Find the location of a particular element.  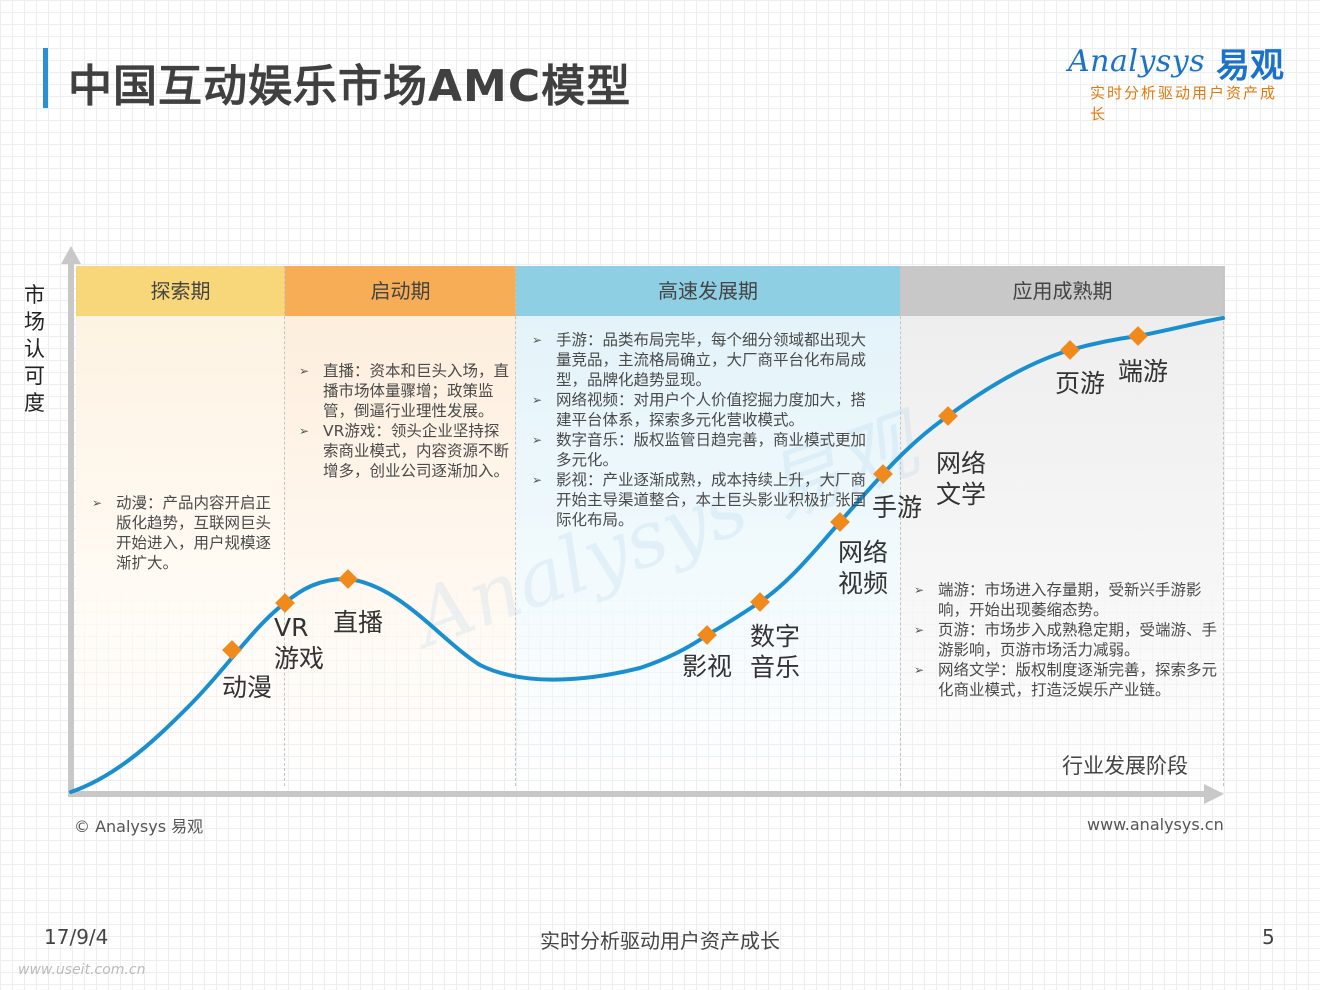

brand-logo: Analysys 易观 实时分析驱动用户资产成长 is located at coordinates (1176, 83).